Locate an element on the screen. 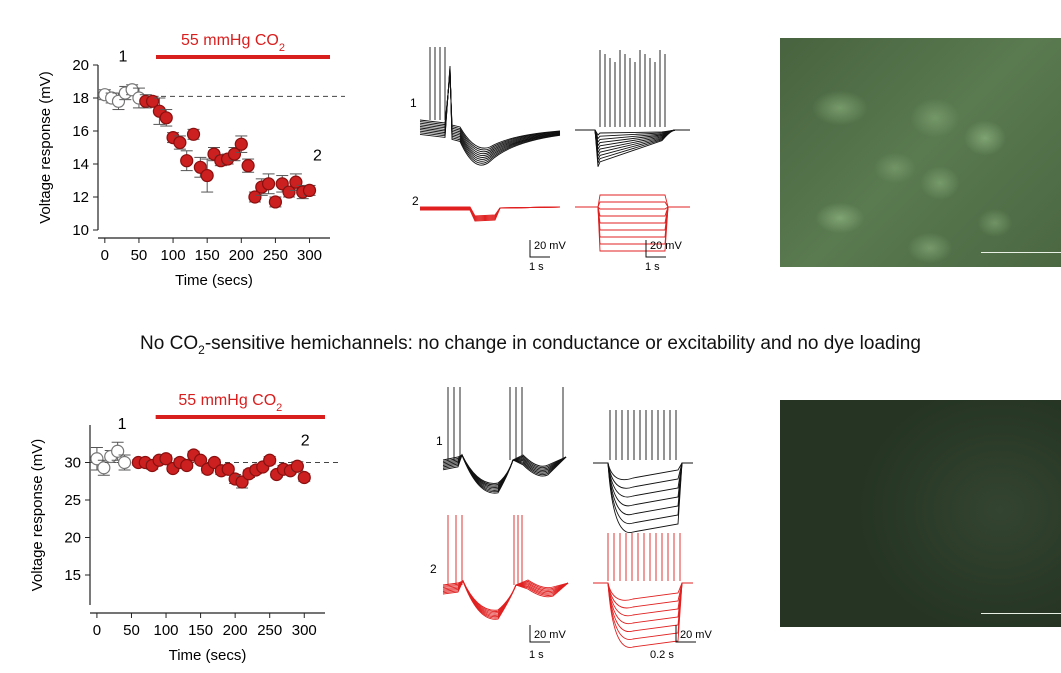  x-tick-label: 150 is located at coordinates (200, 630).